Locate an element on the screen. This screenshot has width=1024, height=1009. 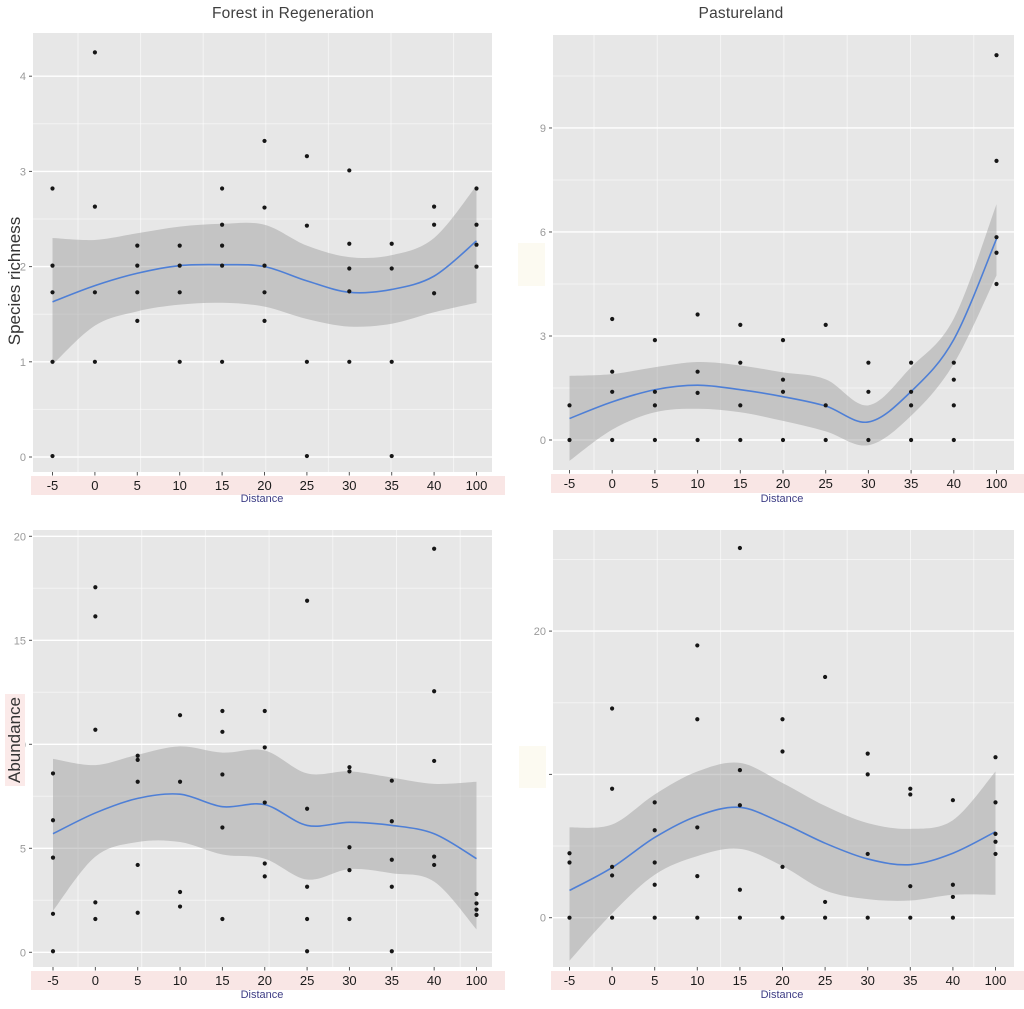
svg-text: 2 is located at coordinates (23, 268).